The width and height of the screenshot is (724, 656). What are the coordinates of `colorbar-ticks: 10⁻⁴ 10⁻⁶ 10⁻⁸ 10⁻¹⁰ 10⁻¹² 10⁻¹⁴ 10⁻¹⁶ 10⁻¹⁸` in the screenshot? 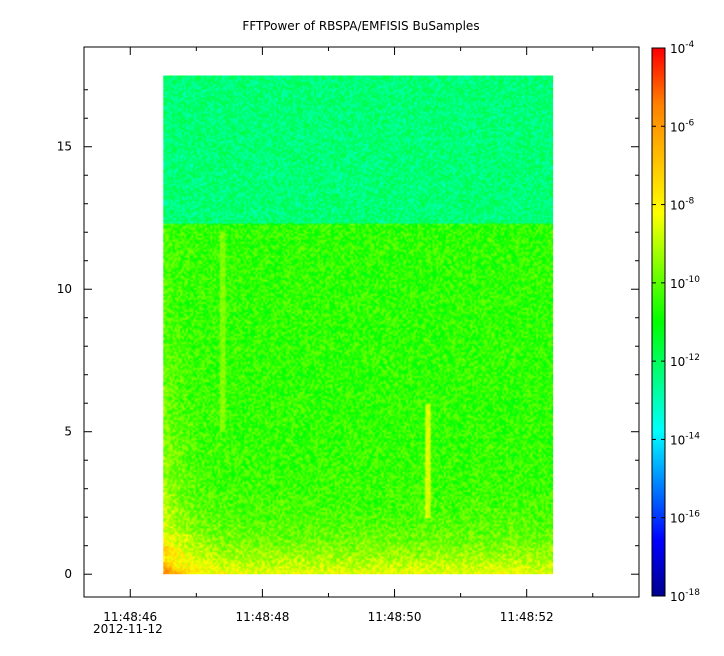 It's located at (676, 322).